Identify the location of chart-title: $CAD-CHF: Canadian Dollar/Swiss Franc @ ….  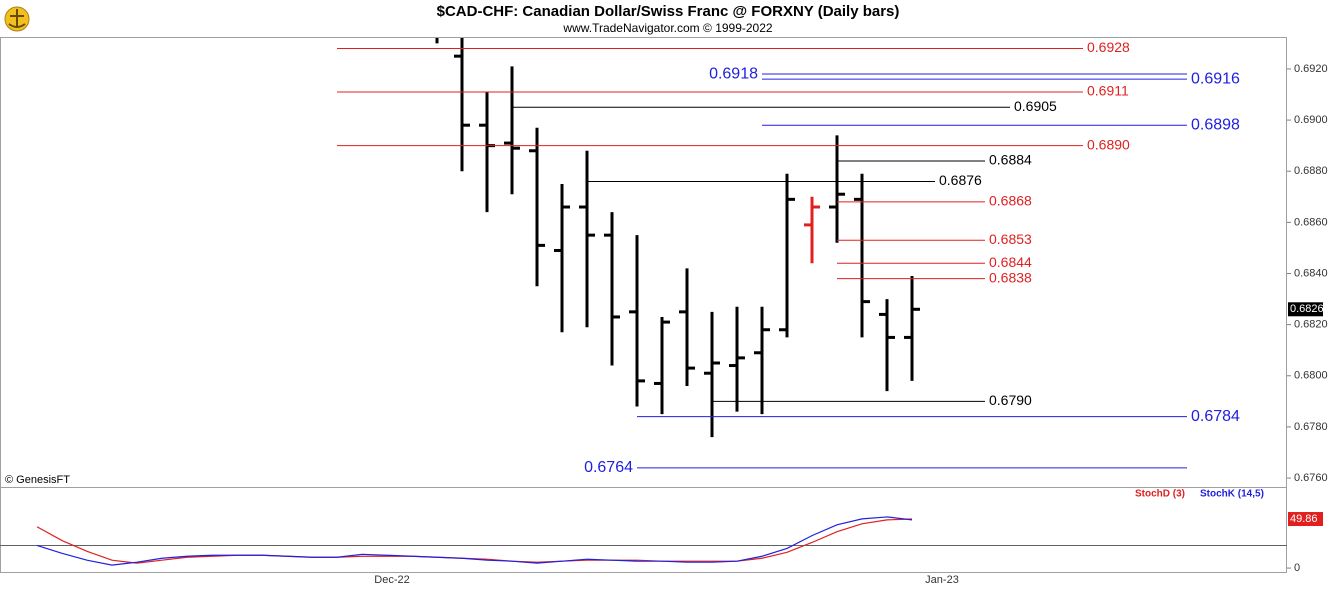
(668, 11).